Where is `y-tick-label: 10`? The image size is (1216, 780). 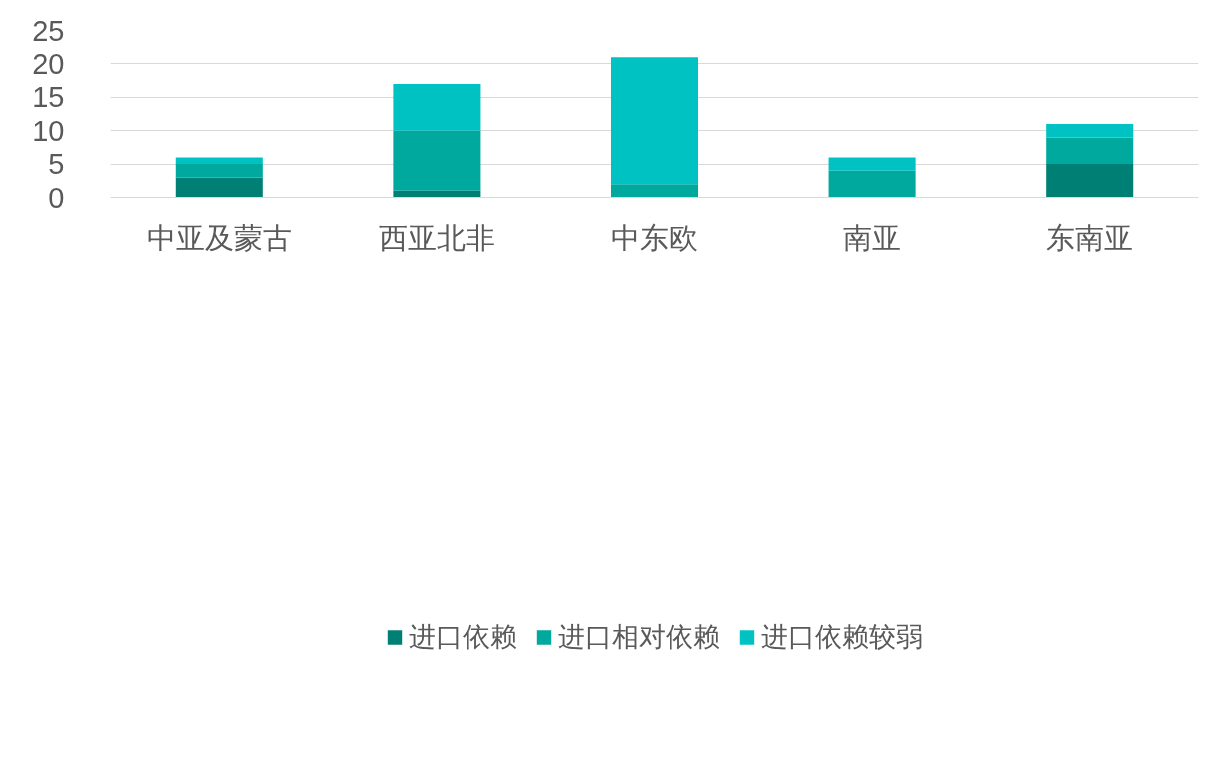 y-tick-label: 10 is located at coordinates (48, 130).